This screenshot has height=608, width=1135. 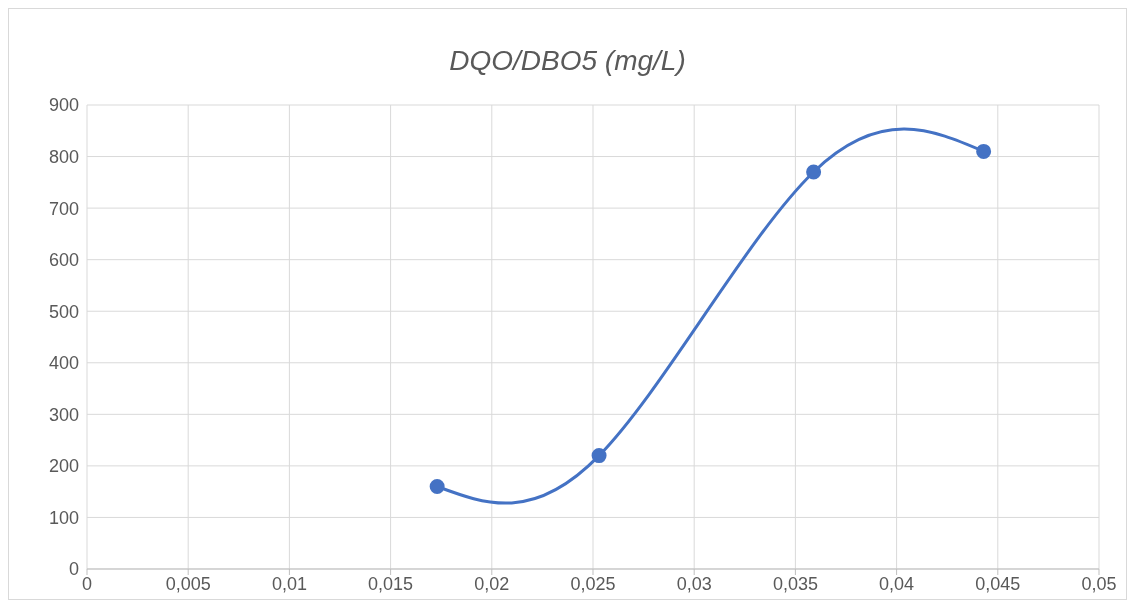 I want to click on y-tick-label: 400, so click(x=63, y=363).